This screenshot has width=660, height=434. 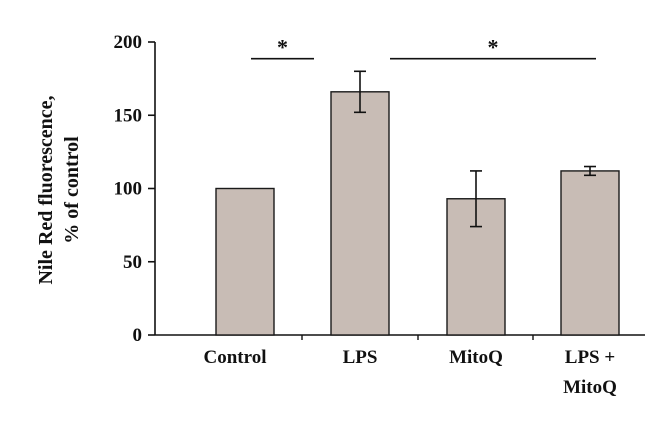 What do you see at coordinates (590, 372) in the screenshot?
I see `category-label: LPS + MitoQ` at bounding box center [590, 372].